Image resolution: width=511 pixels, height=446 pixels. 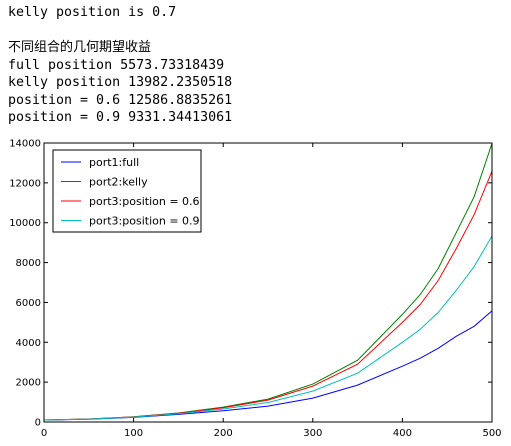 What do you see at coordinates (312, 433) in the screenshot?
I see `x-tick-label: 300` at bounding box center [312, 433].